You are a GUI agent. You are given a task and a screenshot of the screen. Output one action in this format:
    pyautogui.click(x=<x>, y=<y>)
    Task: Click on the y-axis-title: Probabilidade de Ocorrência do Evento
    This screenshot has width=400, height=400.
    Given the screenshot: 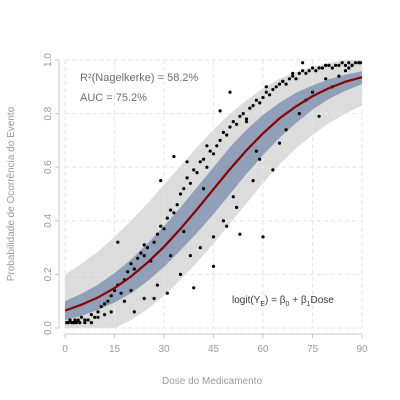 What is the action you would take?
    pyautogui.click(x=11, y=193)
    